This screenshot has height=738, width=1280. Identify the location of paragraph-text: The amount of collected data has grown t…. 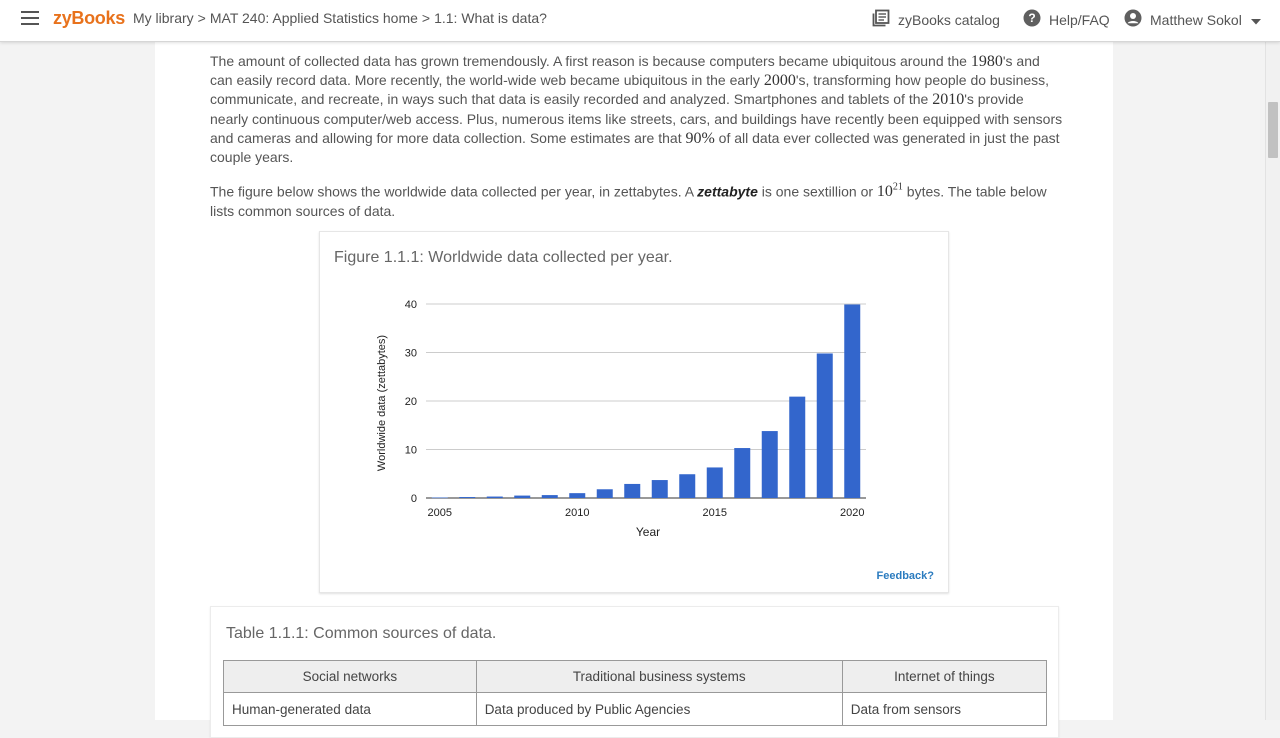
(590, 61).